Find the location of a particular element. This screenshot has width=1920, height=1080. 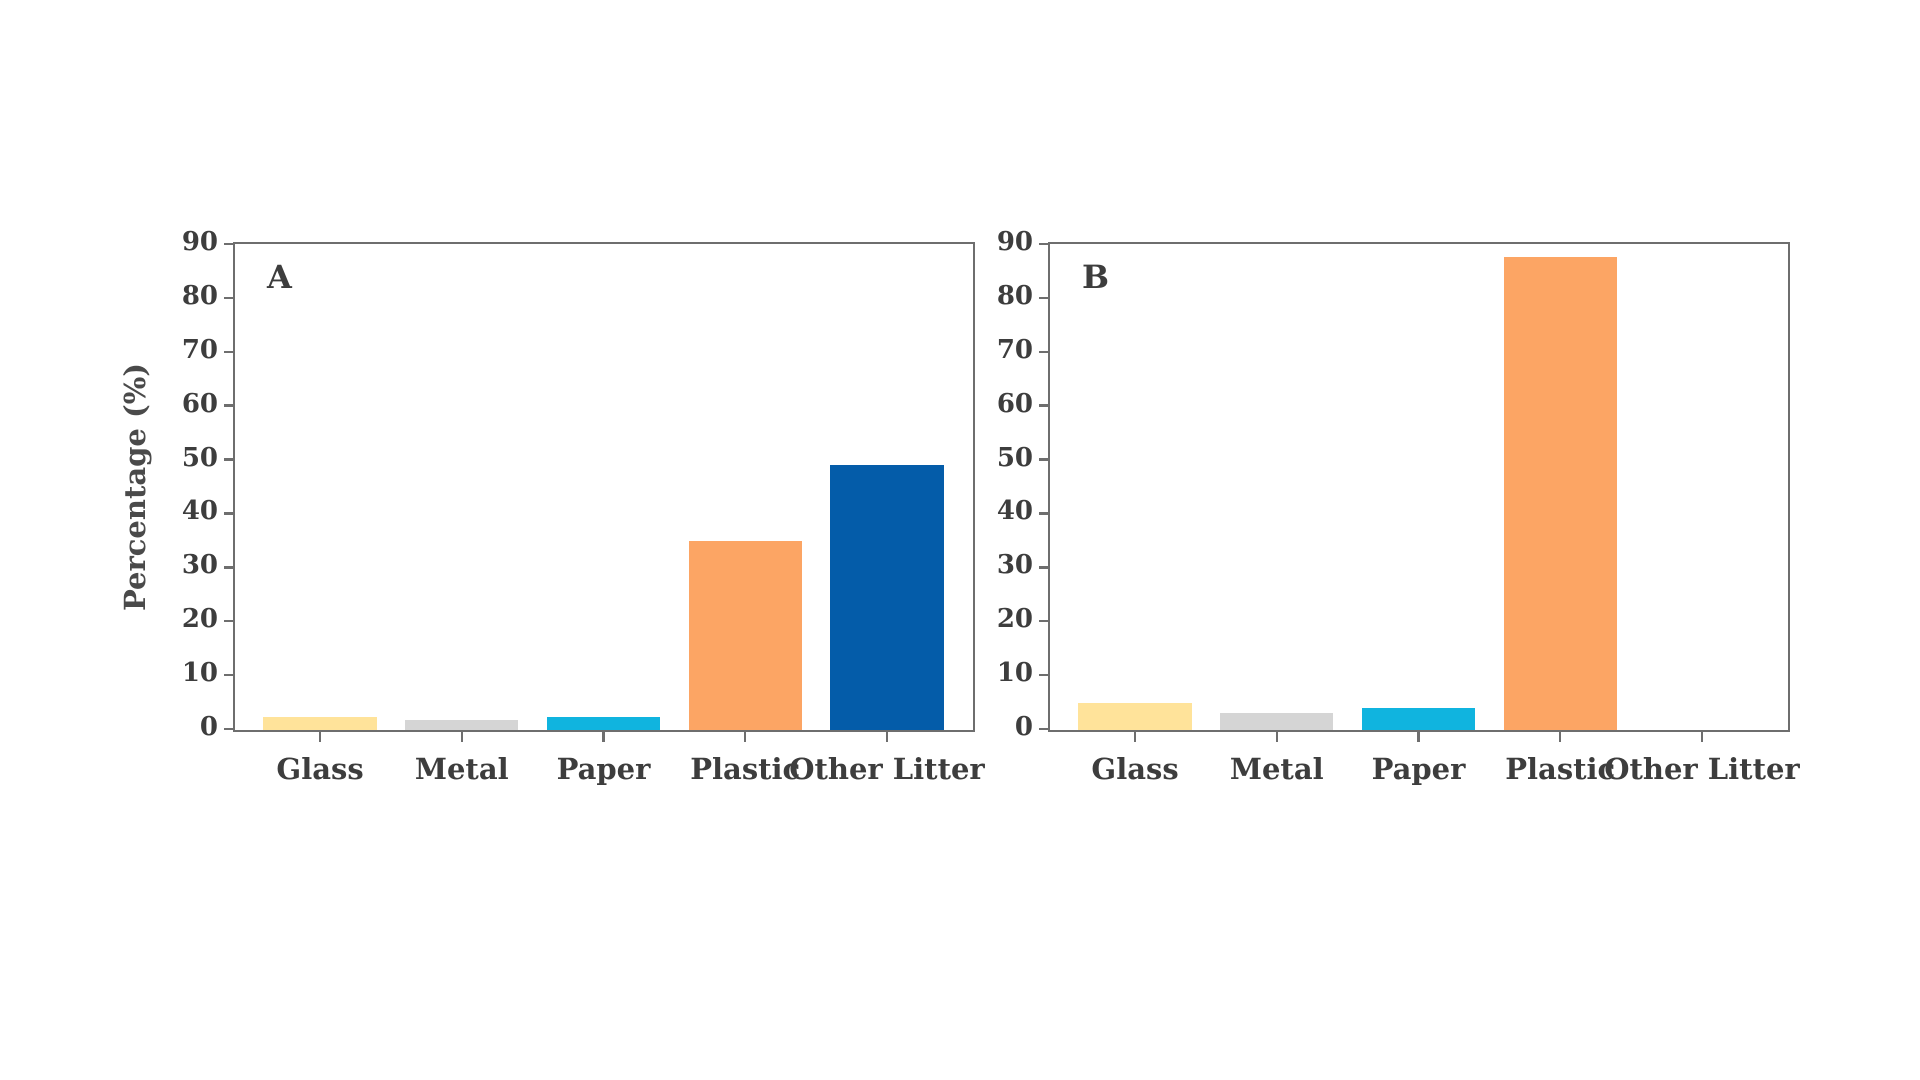

bar-other-litter is located at coordinates (887, 597).